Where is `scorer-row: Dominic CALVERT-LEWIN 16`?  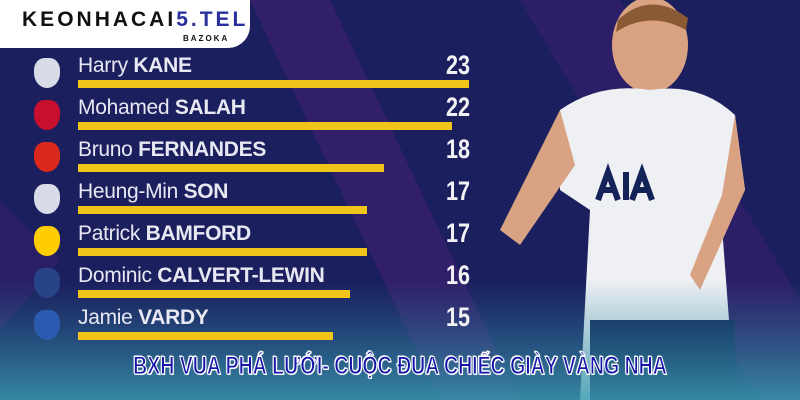
scorer-row: Dominic CALVERT-LEWIN 16 is located at coordinates (240, 282).